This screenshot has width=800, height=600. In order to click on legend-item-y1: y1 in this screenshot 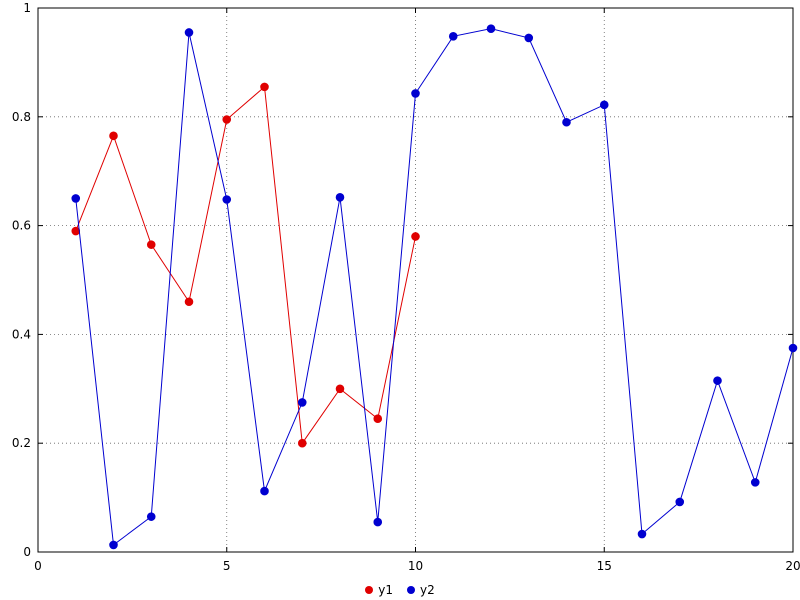, I will do `click(379, 590)`.